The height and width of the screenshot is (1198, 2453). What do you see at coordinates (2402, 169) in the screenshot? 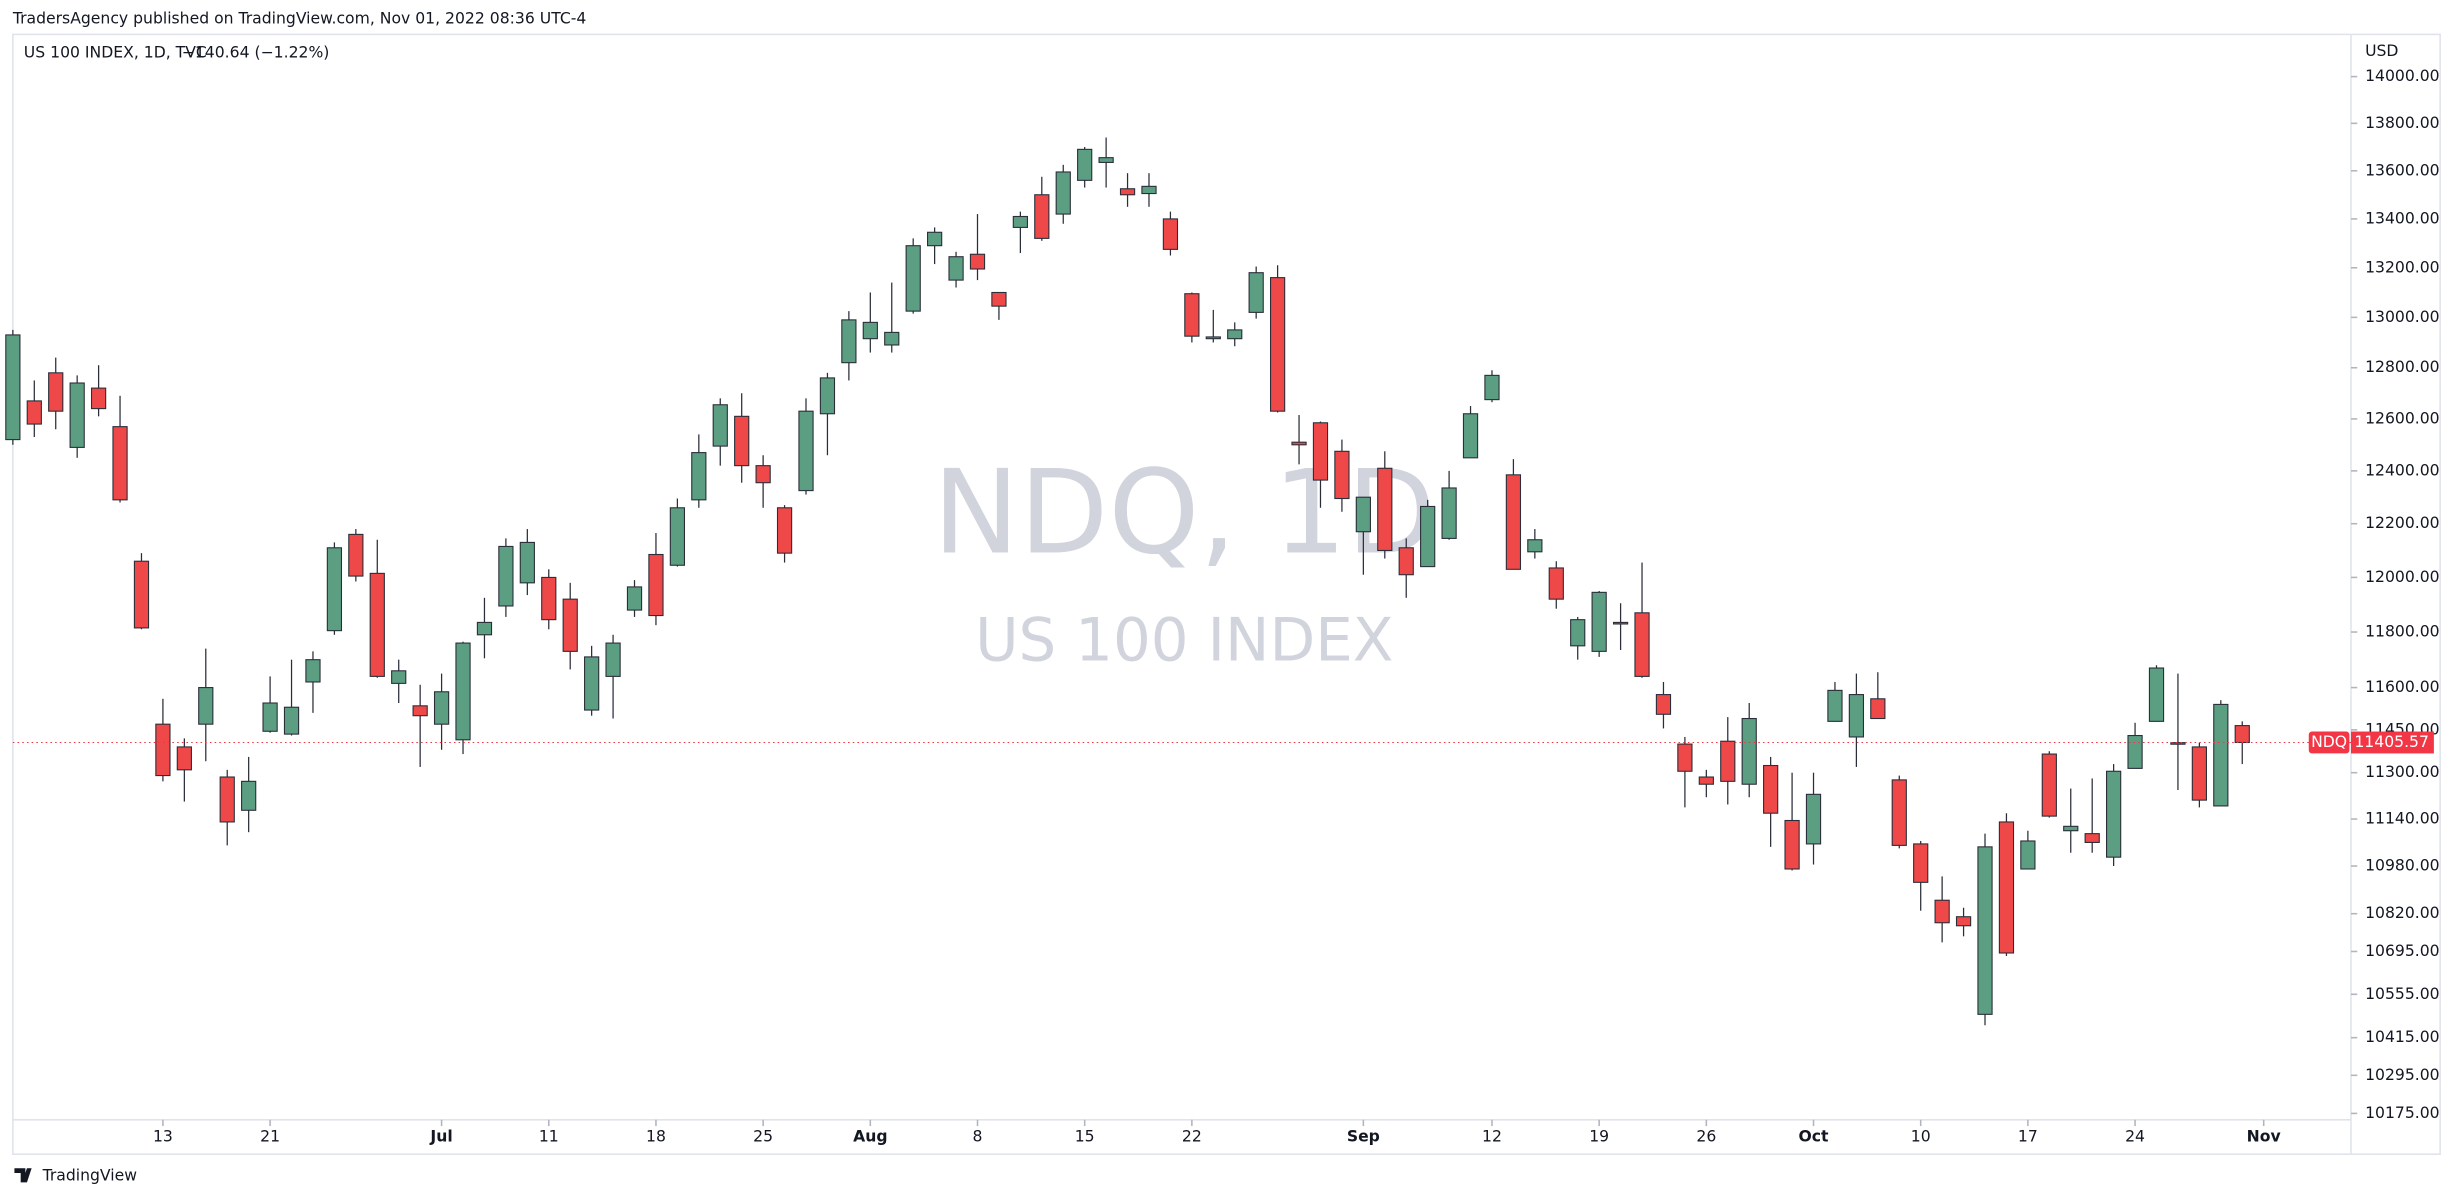
I see `y-tick-label: 13600.00` at bounding box center [2402, 169].